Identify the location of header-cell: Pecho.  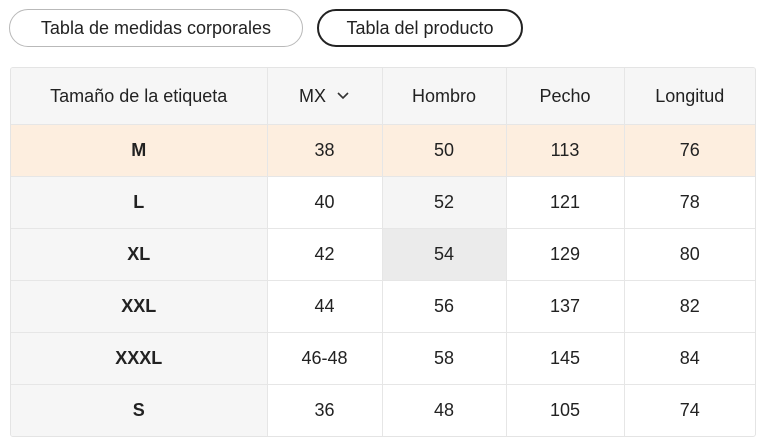
(565, 96).